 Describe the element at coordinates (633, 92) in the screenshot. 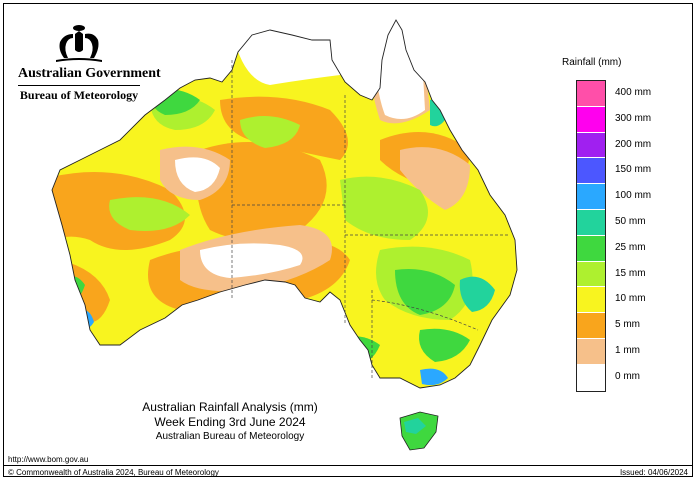

I see `legend-label: 400 mm` at that location.